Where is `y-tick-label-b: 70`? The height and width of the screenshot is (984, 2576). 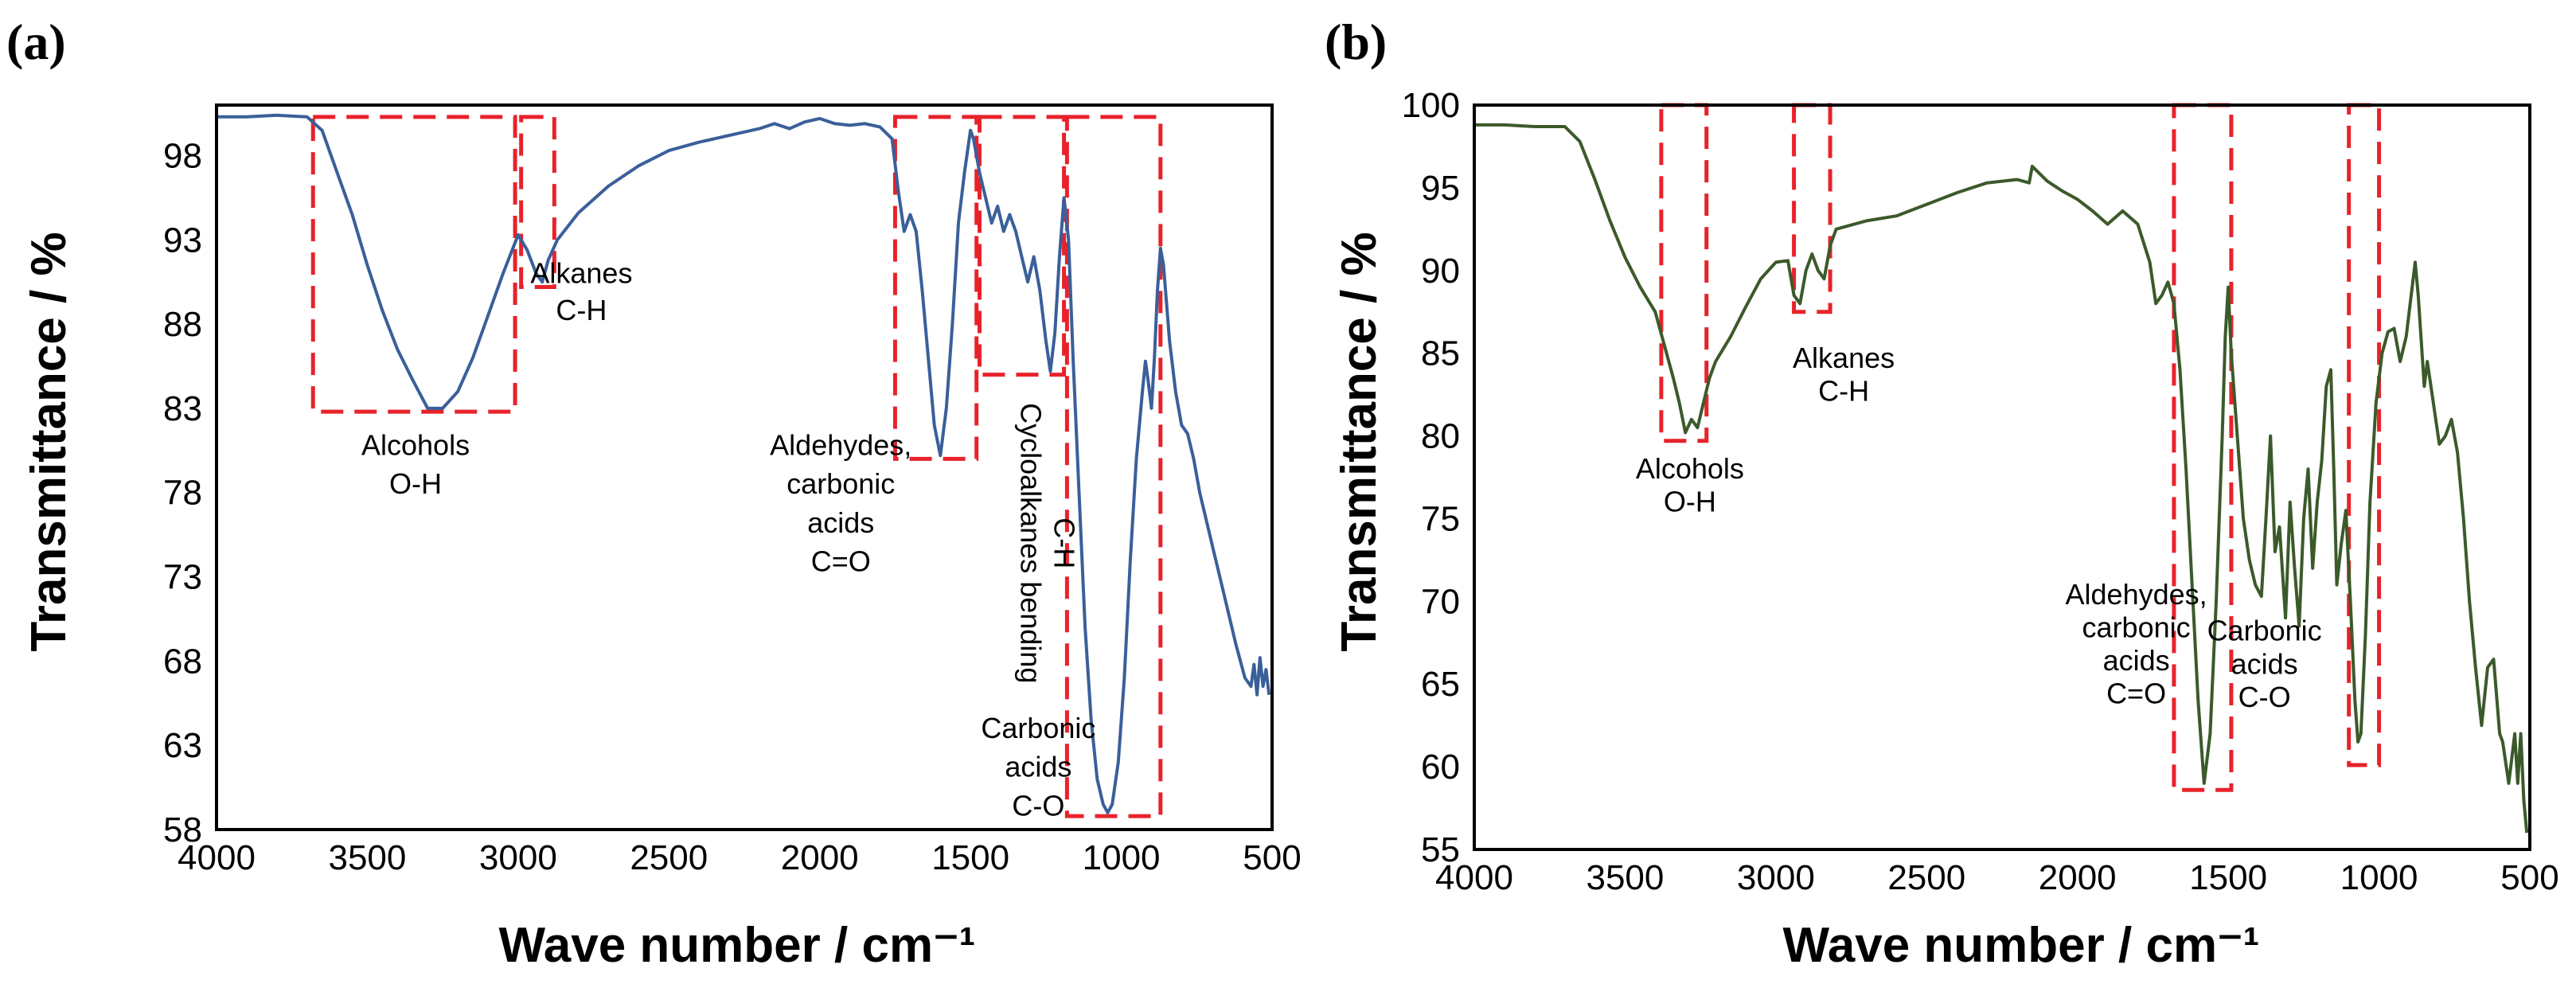 y-tick-label-b: 70 is located at coordinates (1440, 601).